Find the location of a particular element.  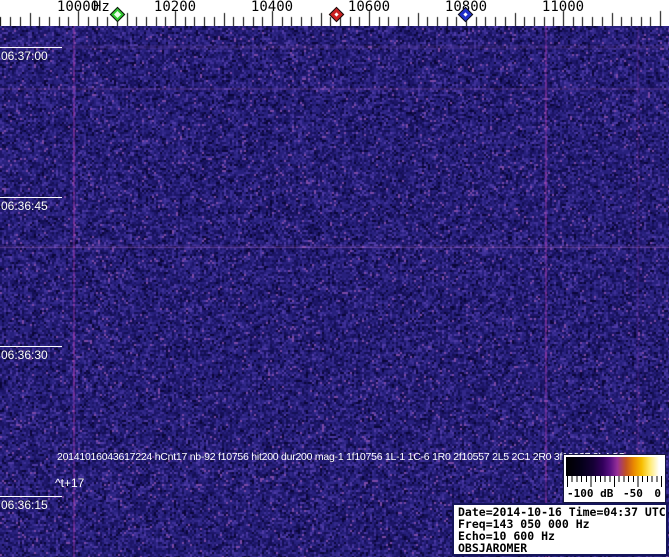

colorbar-labels: -100 dB -50 0 is located at coordinates (614, 494).